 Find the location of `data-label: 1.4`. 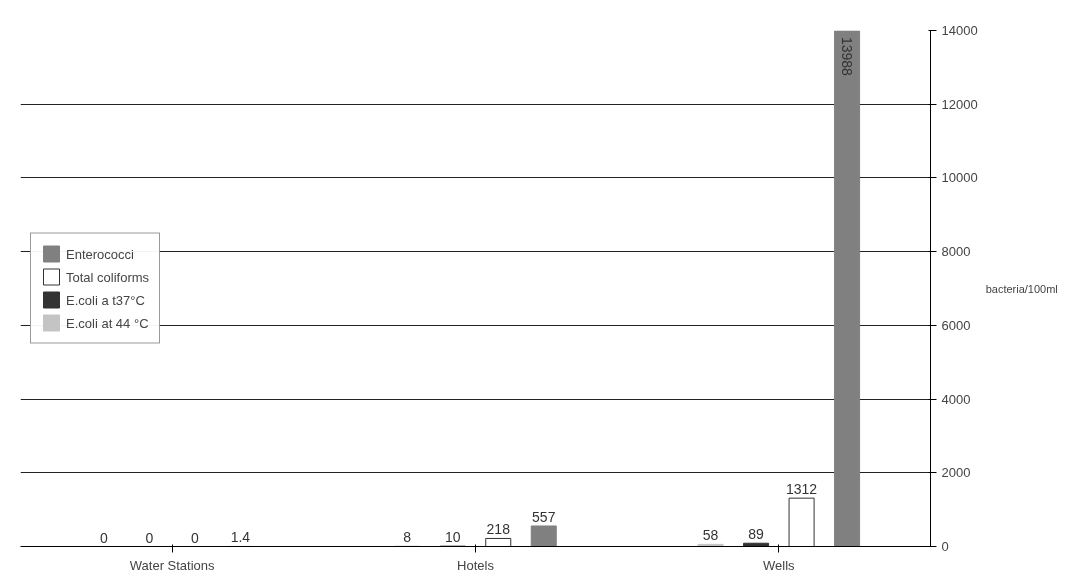

data-label: 1.4 is located at coordinates (240, 537).